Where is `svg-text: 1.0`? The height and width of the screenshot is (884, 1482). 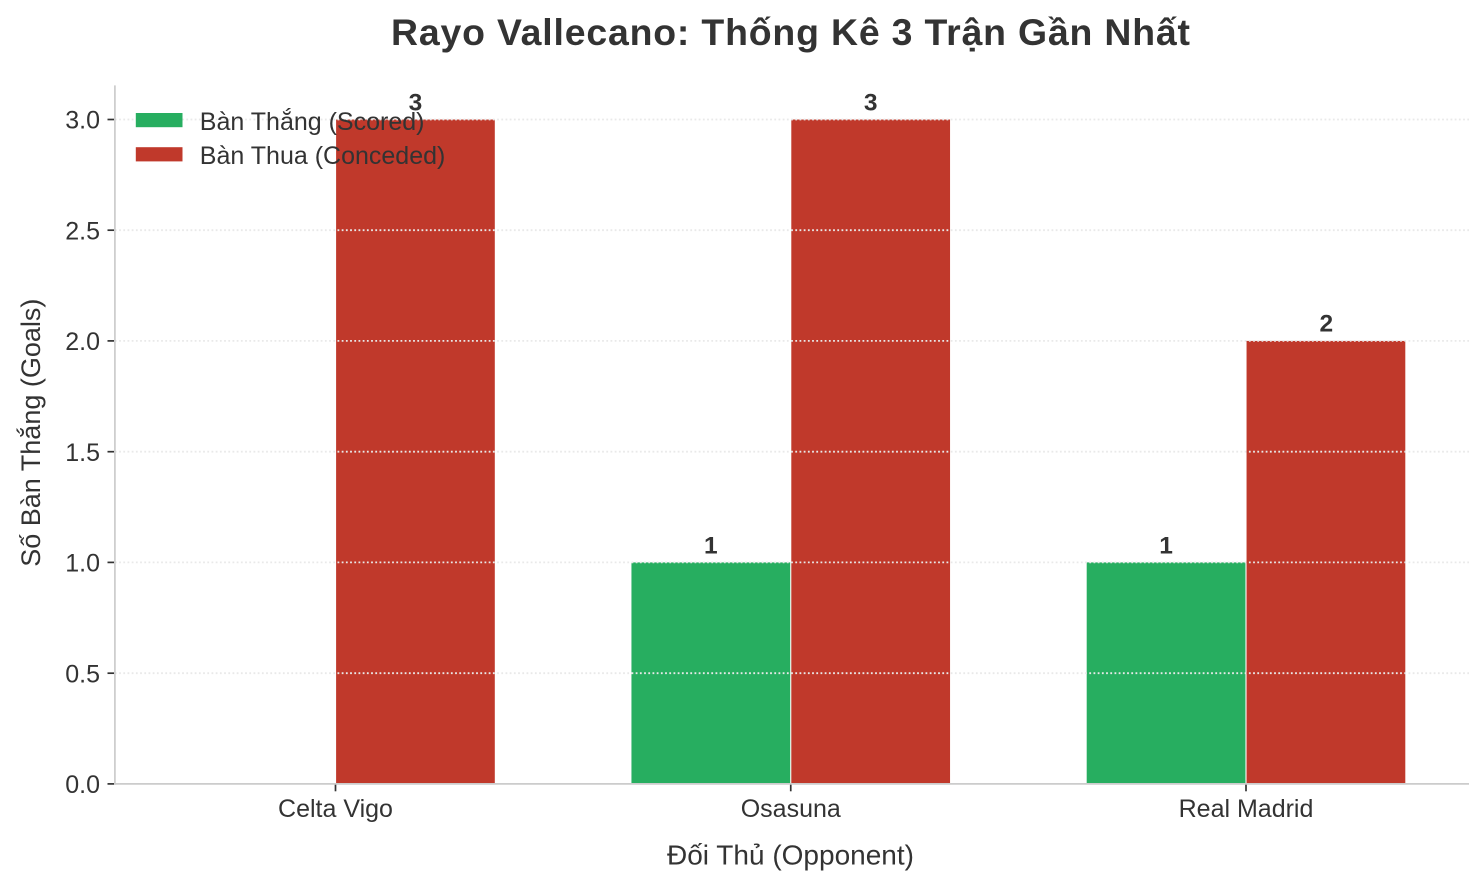
svg-text: 1.0 is located at coordinates (82, 564).